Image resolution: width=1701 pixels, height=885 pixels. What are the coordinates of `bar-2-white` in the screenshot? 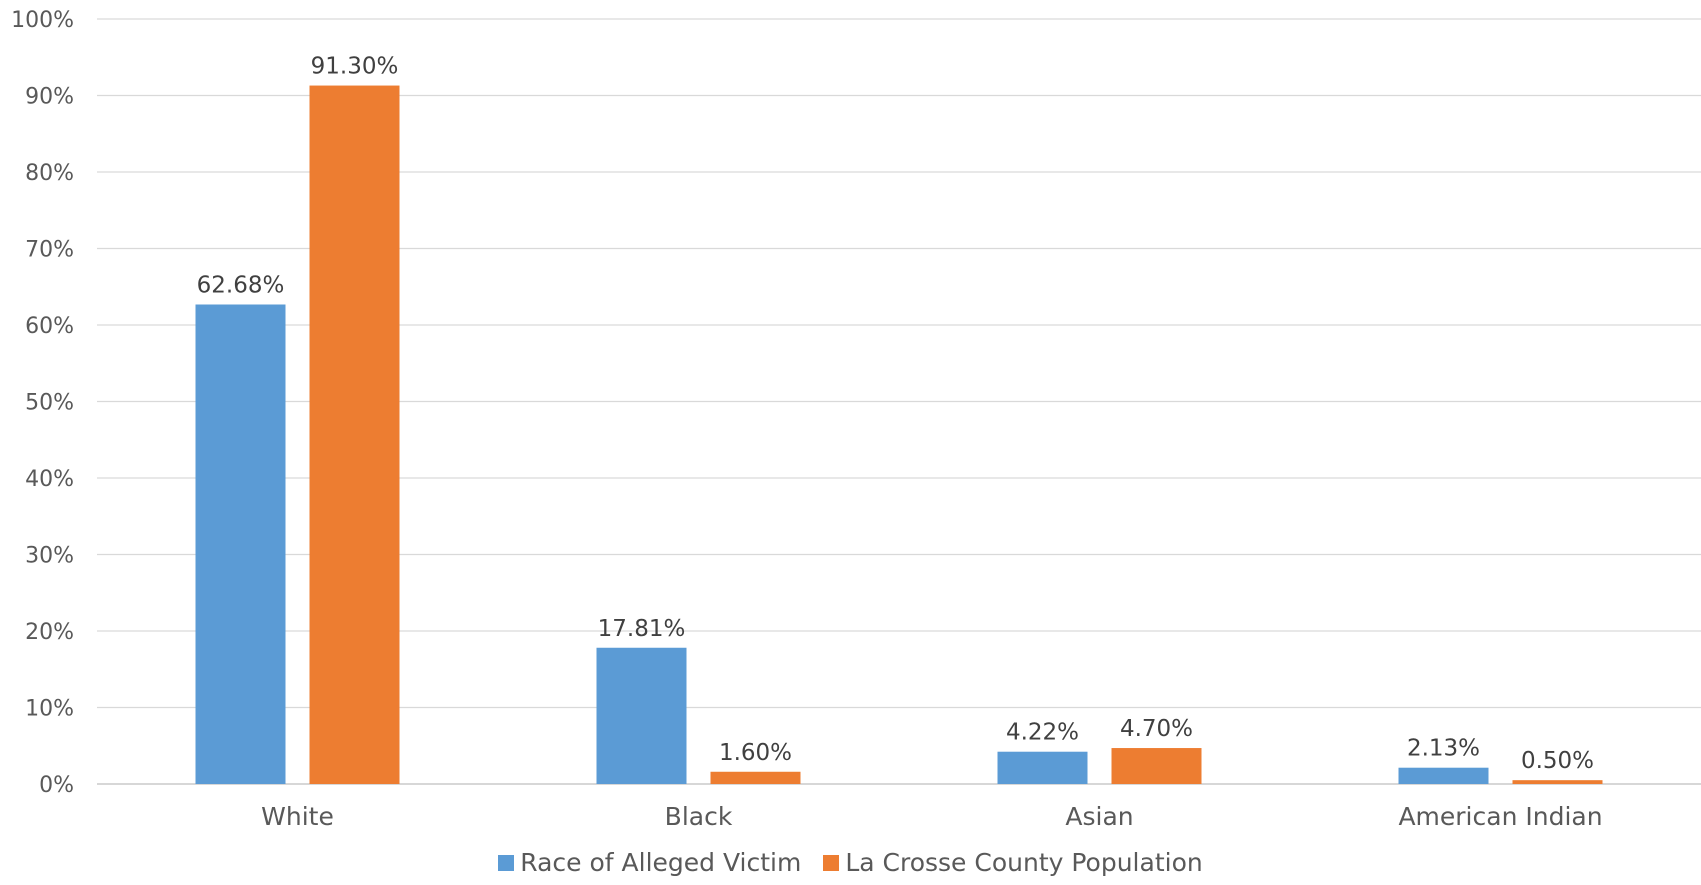 It's located at (354, 435).